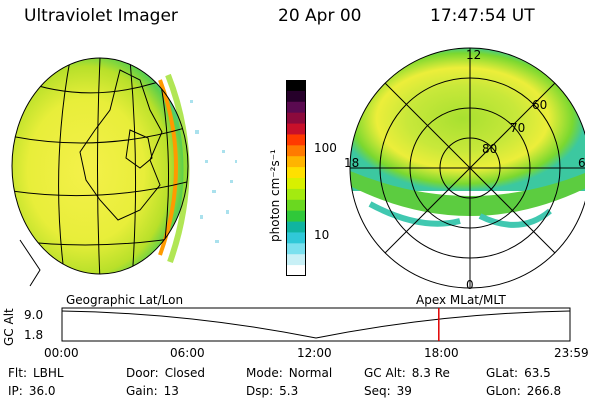 The height and width of the screenshot is (400, 600). Describe the element at coordinates (289, 373) in the screenshot. I see `info-mode: Mode: Normal` at that location.